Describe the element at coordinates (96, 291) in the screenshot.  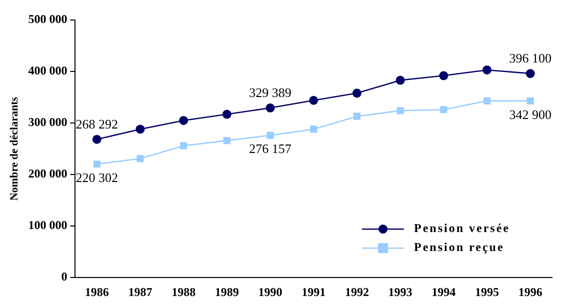
I see `x-tick-label: 1986` at that location.